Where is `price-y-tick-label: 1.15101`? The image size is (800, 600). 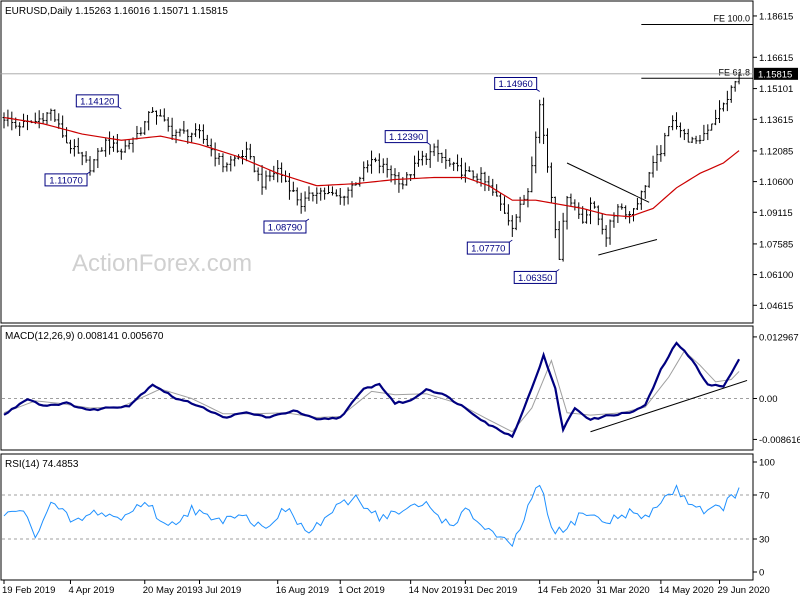 price-y-tick-label: 1.15101 is located at coordinates (776, 89).